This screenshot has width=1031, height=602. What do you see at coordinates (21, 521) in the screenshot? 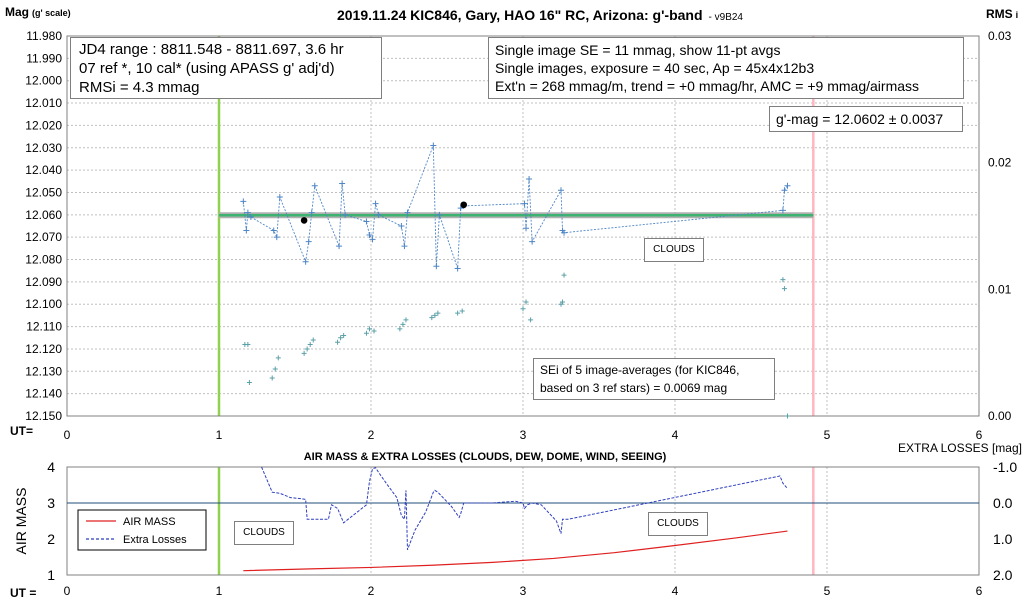
I see `bottom-y-axis-label: AIR MASS` at bounding box center [21, 521].